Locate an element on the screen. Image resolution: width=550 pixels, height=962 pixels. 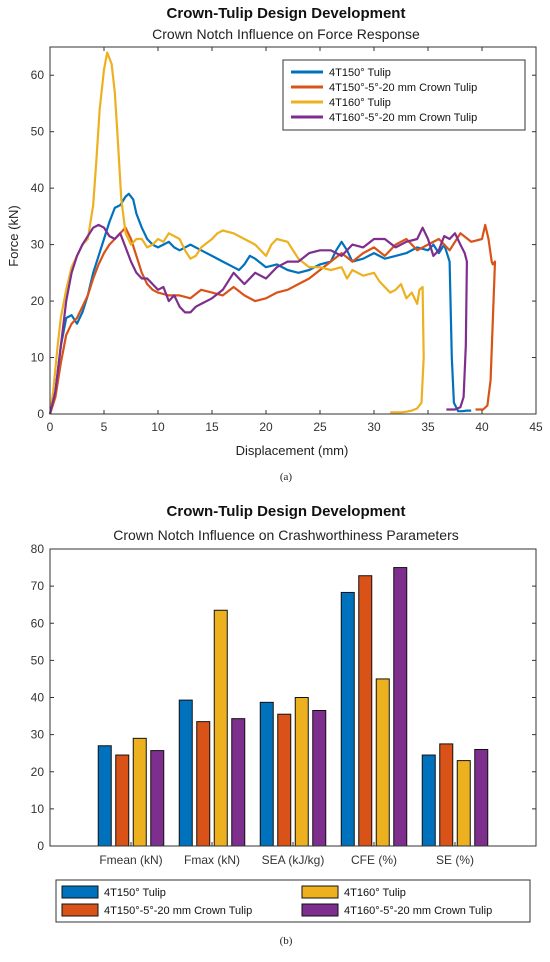
x-tick-label: 20 is located at coordinates (266, 427).